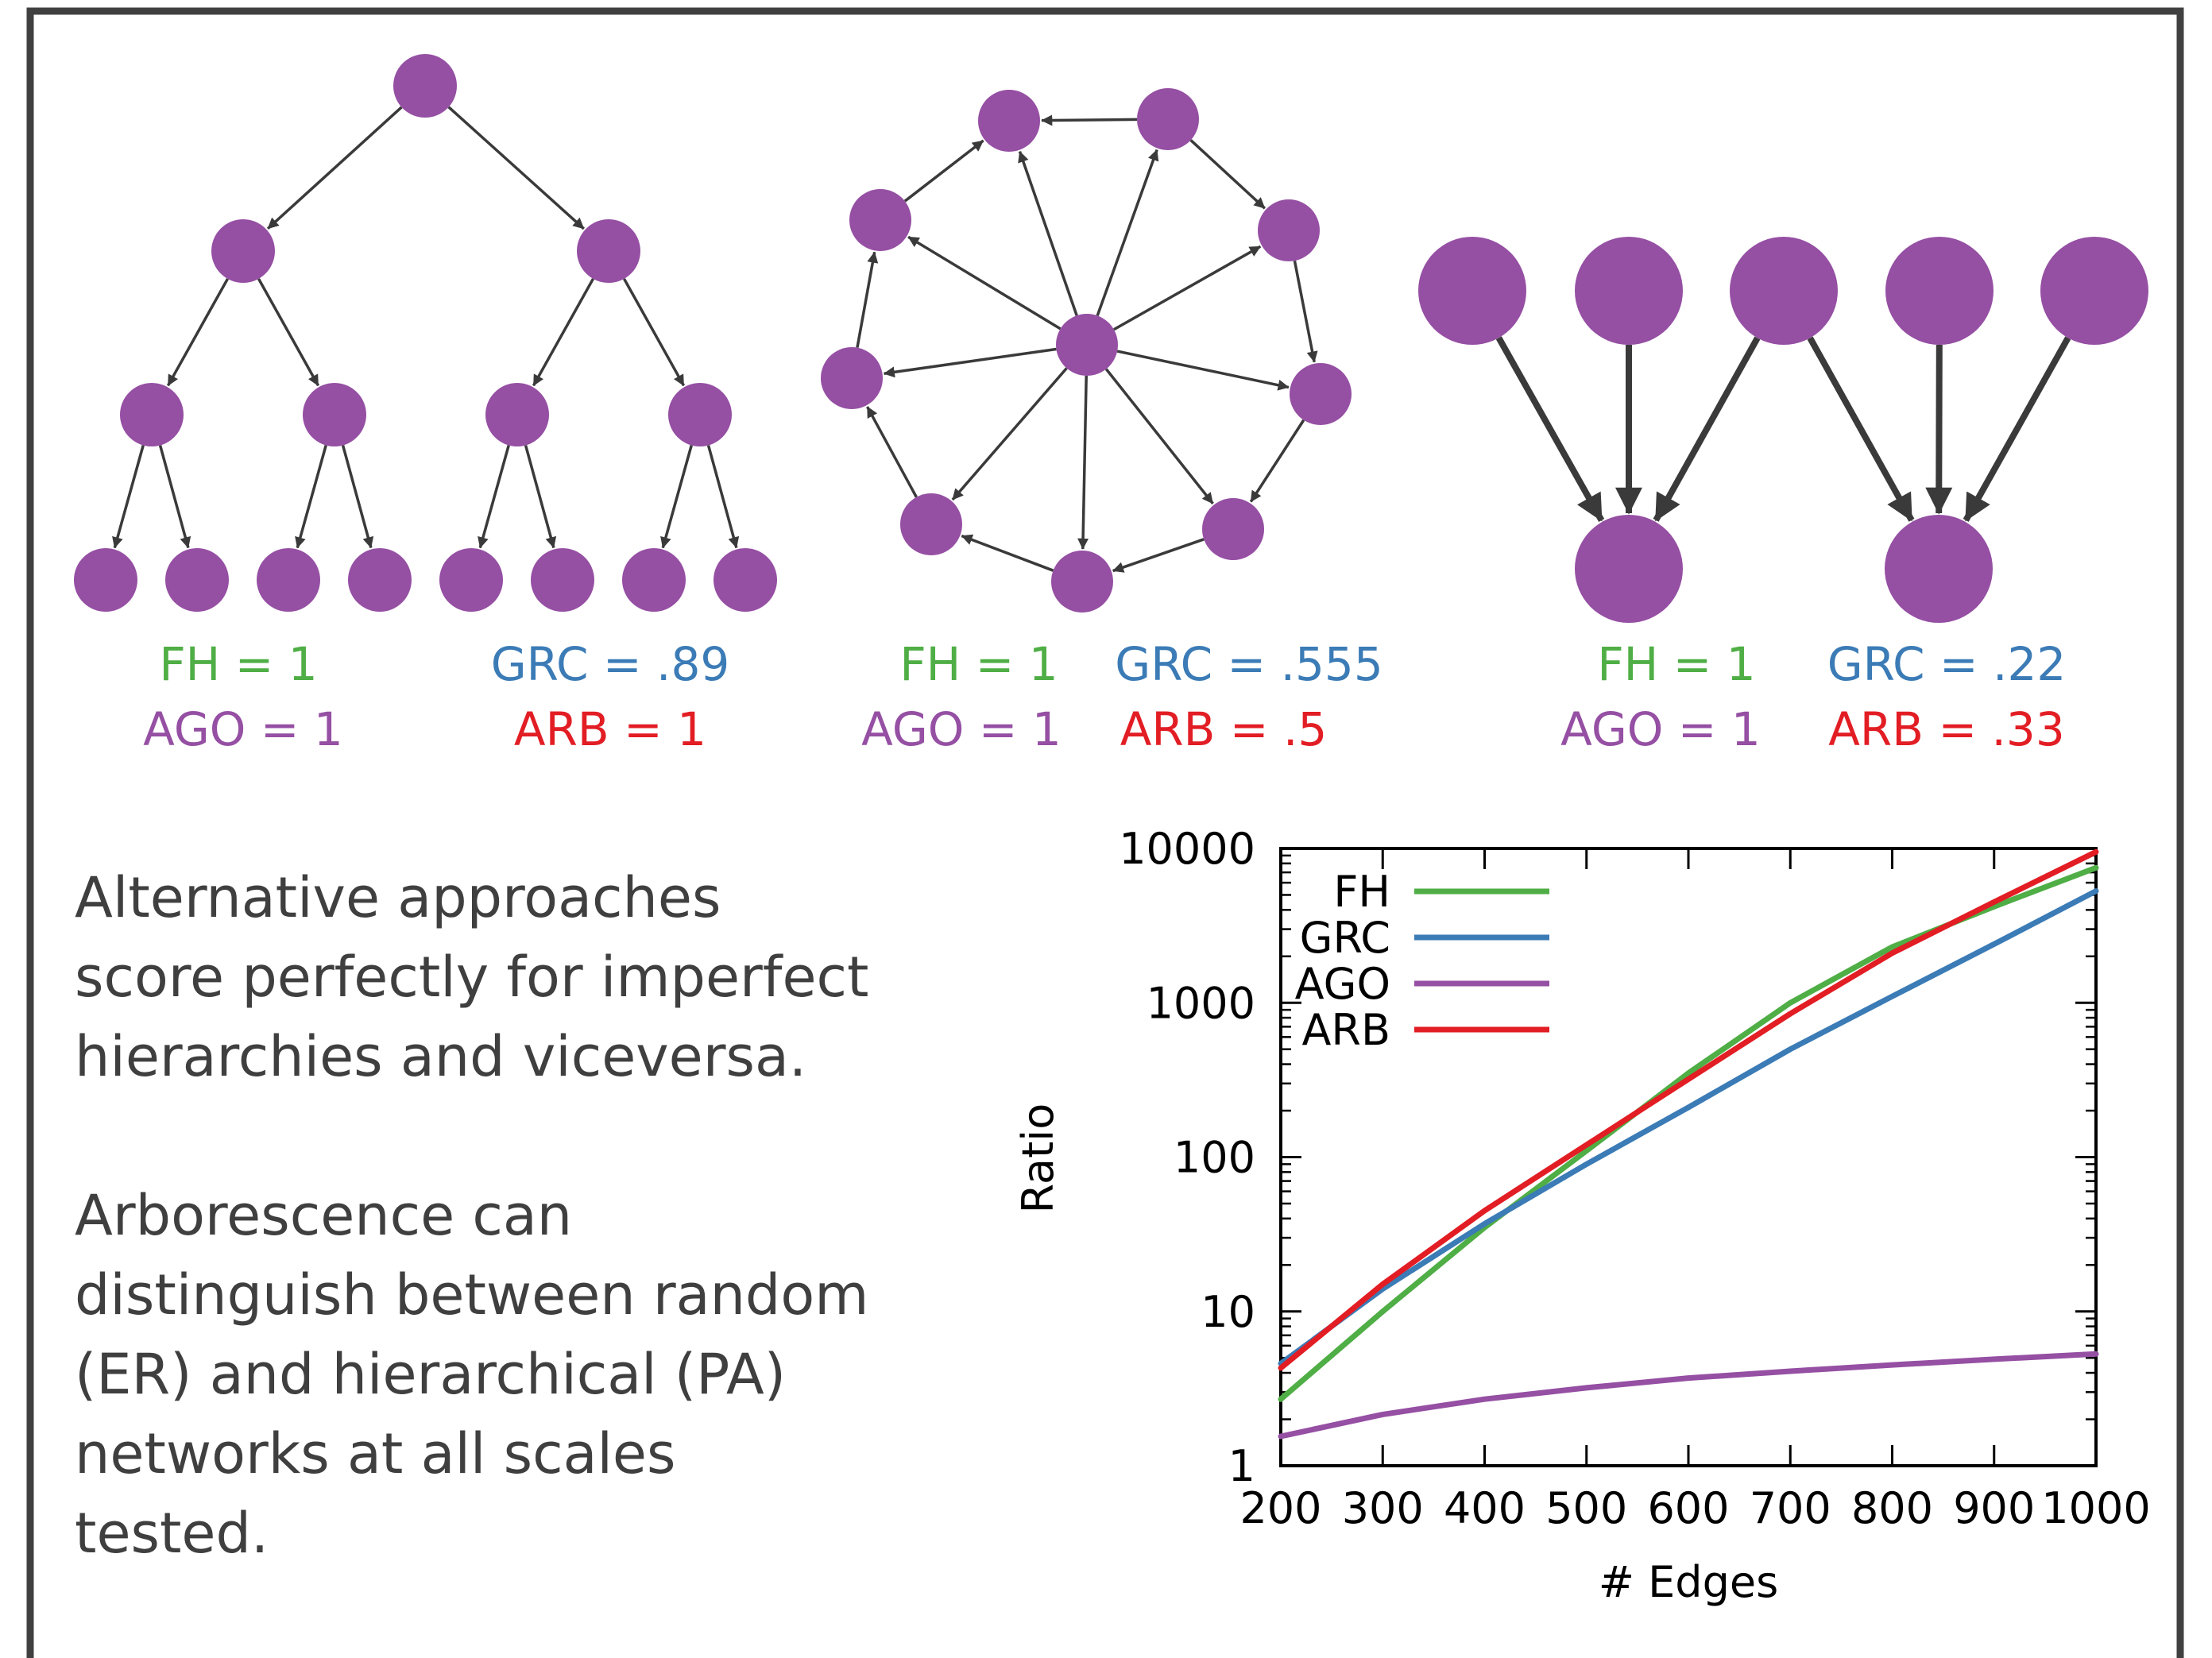 This screenshot has height=1658, width=2212. I want to click on star-grc-label: GRC = .555, so click(1248, 664).